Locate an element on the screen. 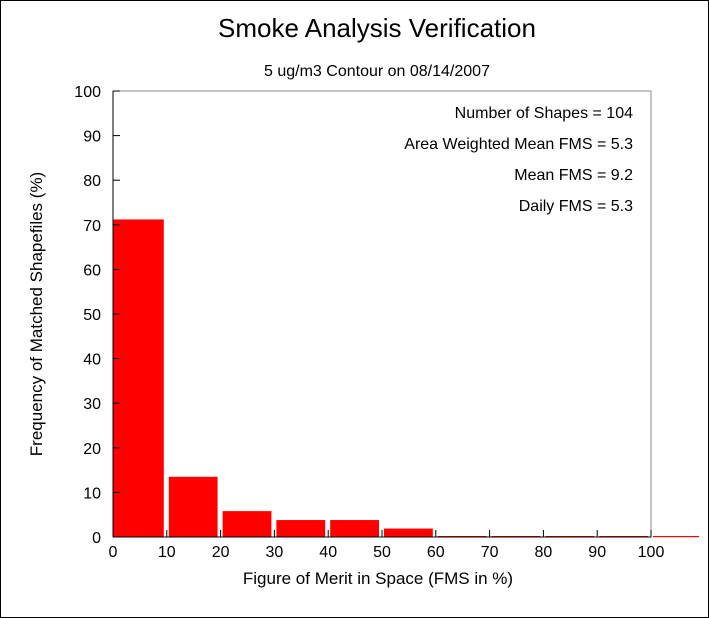 Image resolution: width=709 pixels, height=618 pixels. x-tick-label: 30 is located at coordinates (275, 552).